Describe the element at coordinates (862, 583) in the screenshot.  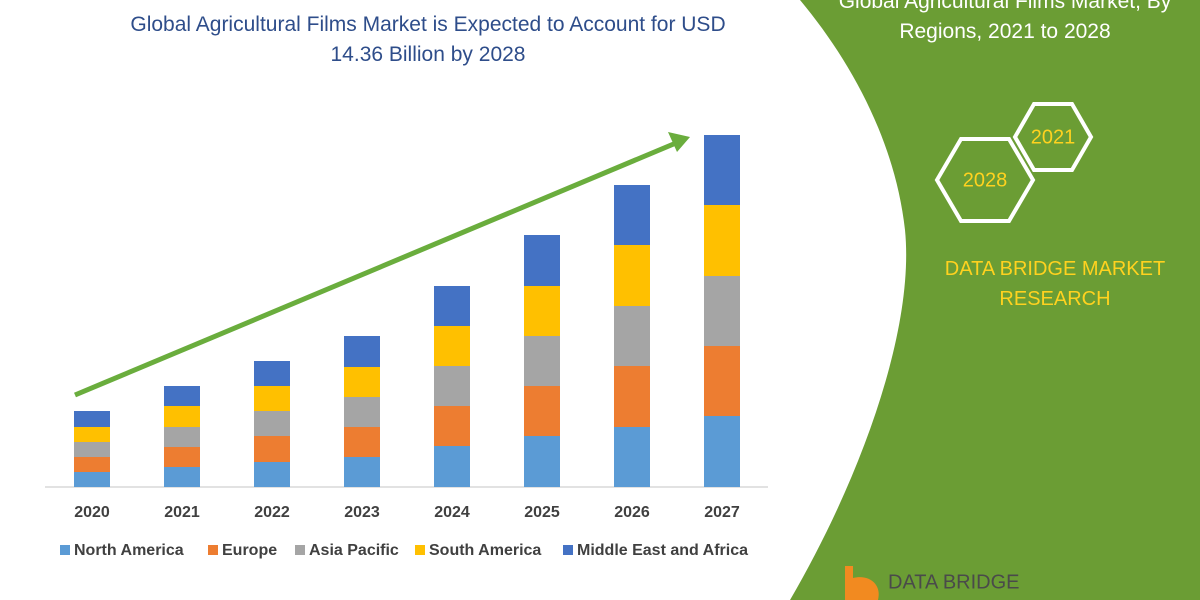
I see `logo-icon` at that location.